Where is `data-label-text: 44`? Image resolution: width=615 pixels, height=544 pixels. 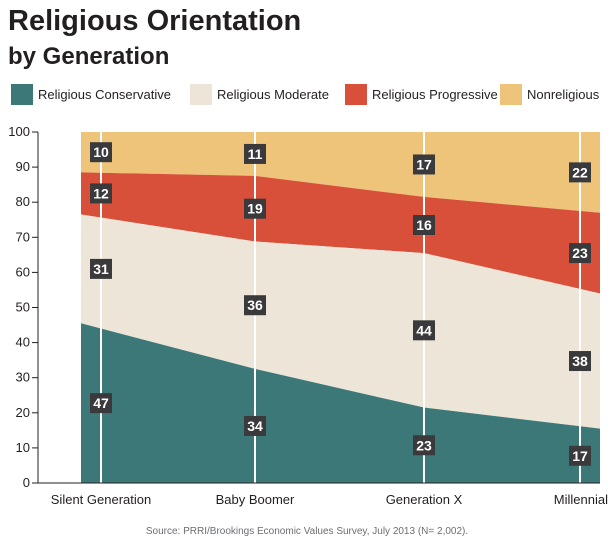 data-label-text: 44 is located at coordinates (424, 330).